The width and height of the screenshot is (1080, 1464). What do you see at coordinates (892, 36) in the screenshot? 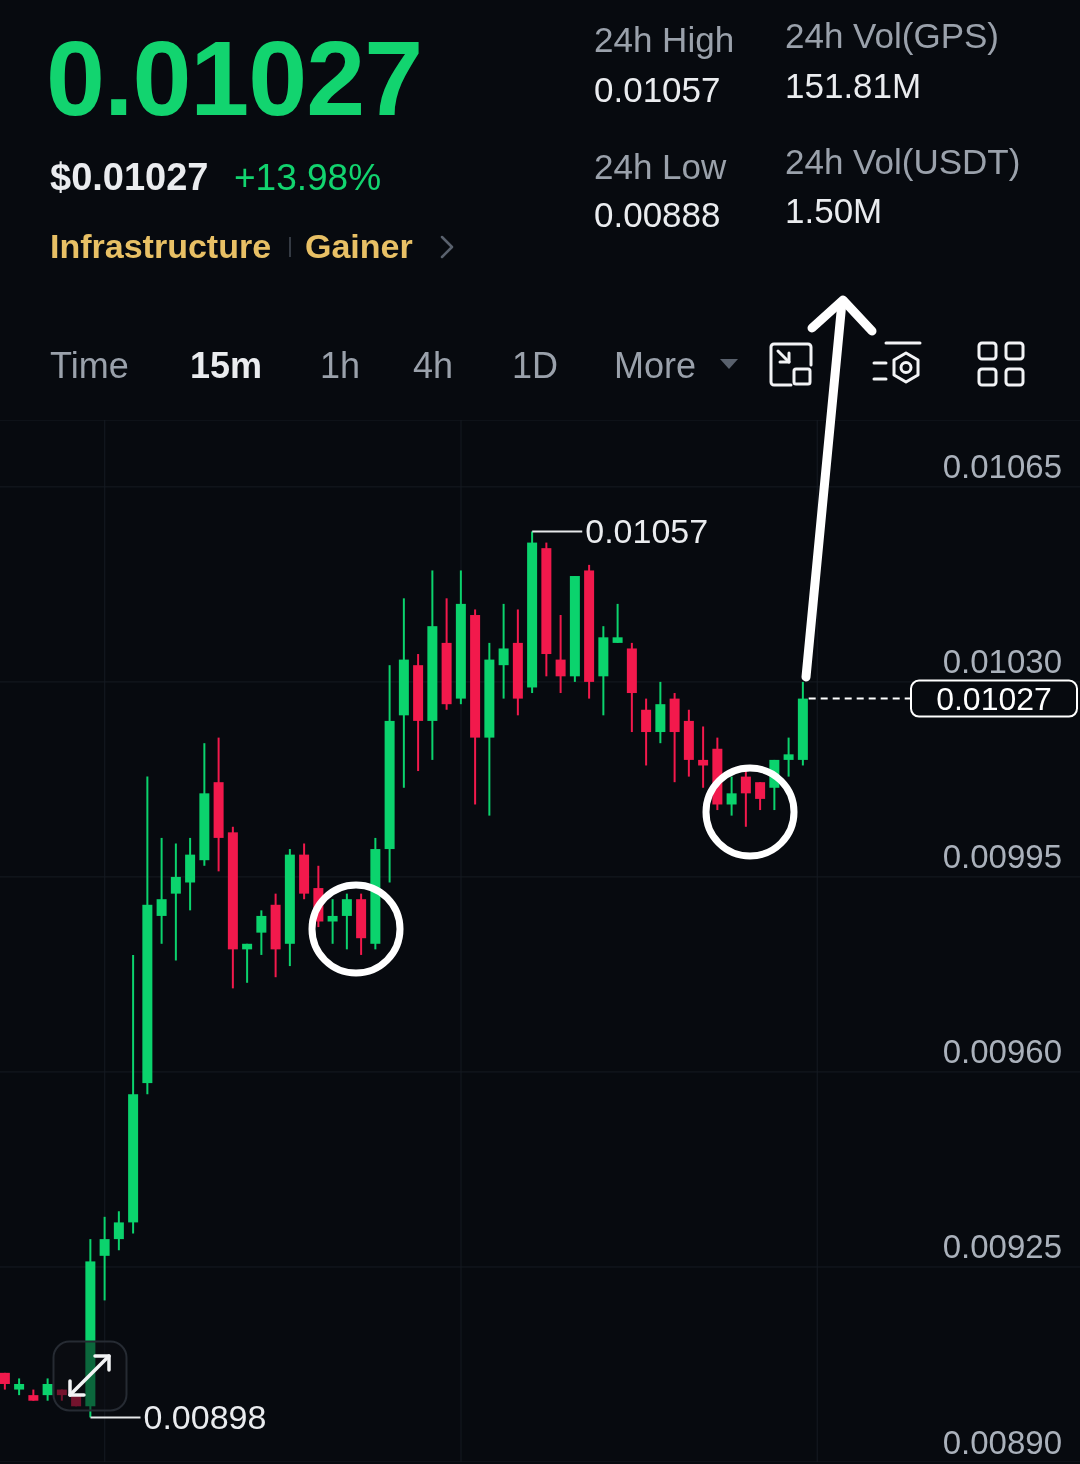
I see `text: 24h Vol(GPS)` at bounding box center [892, 36].